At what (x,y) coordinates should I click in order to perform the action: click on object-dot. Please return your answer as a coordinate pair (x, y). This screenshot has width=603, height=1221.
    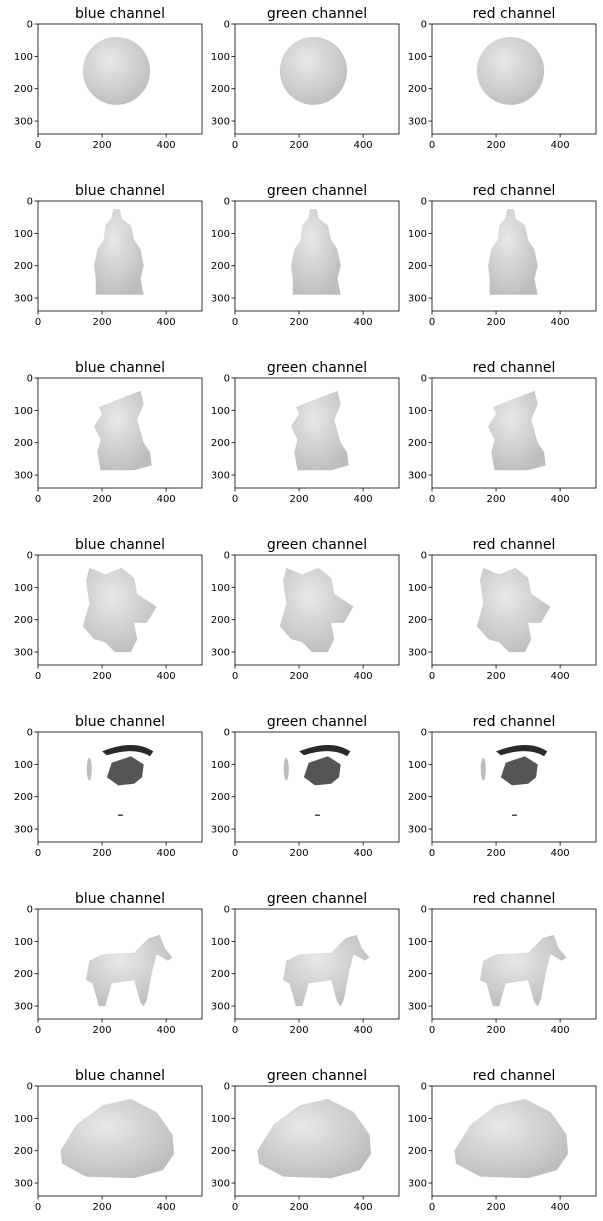
    Looking at the image, I should click on (514, 815).